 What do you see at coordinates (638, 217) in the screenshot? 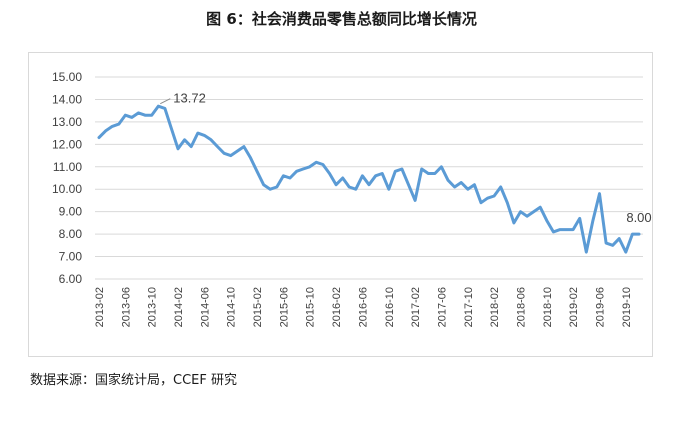
I see `data-label-latest: 8.00` at bounding box center [638, 217].